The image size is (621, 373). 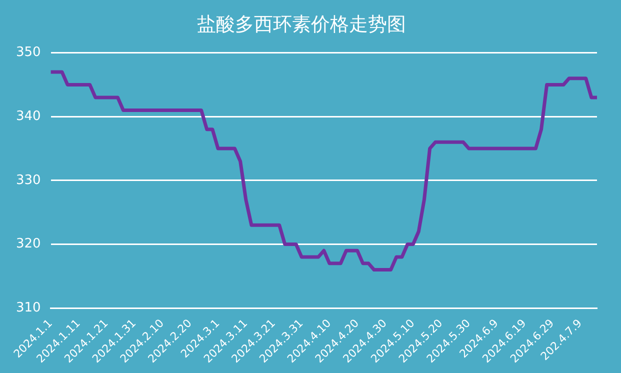 What do you see at coordinates (28, 52) in the screenshot?
I see `y-tick-label: 350` at bounding box center [28, 52].